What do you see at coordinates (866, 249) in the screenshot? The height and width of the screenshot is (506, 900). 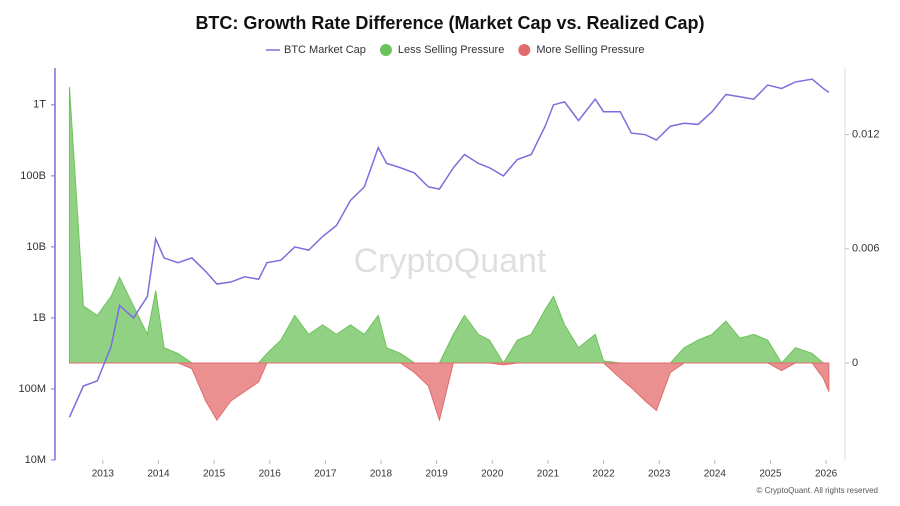 I see `y2-tick-label: 0.006` at bounding box center [866, 249].